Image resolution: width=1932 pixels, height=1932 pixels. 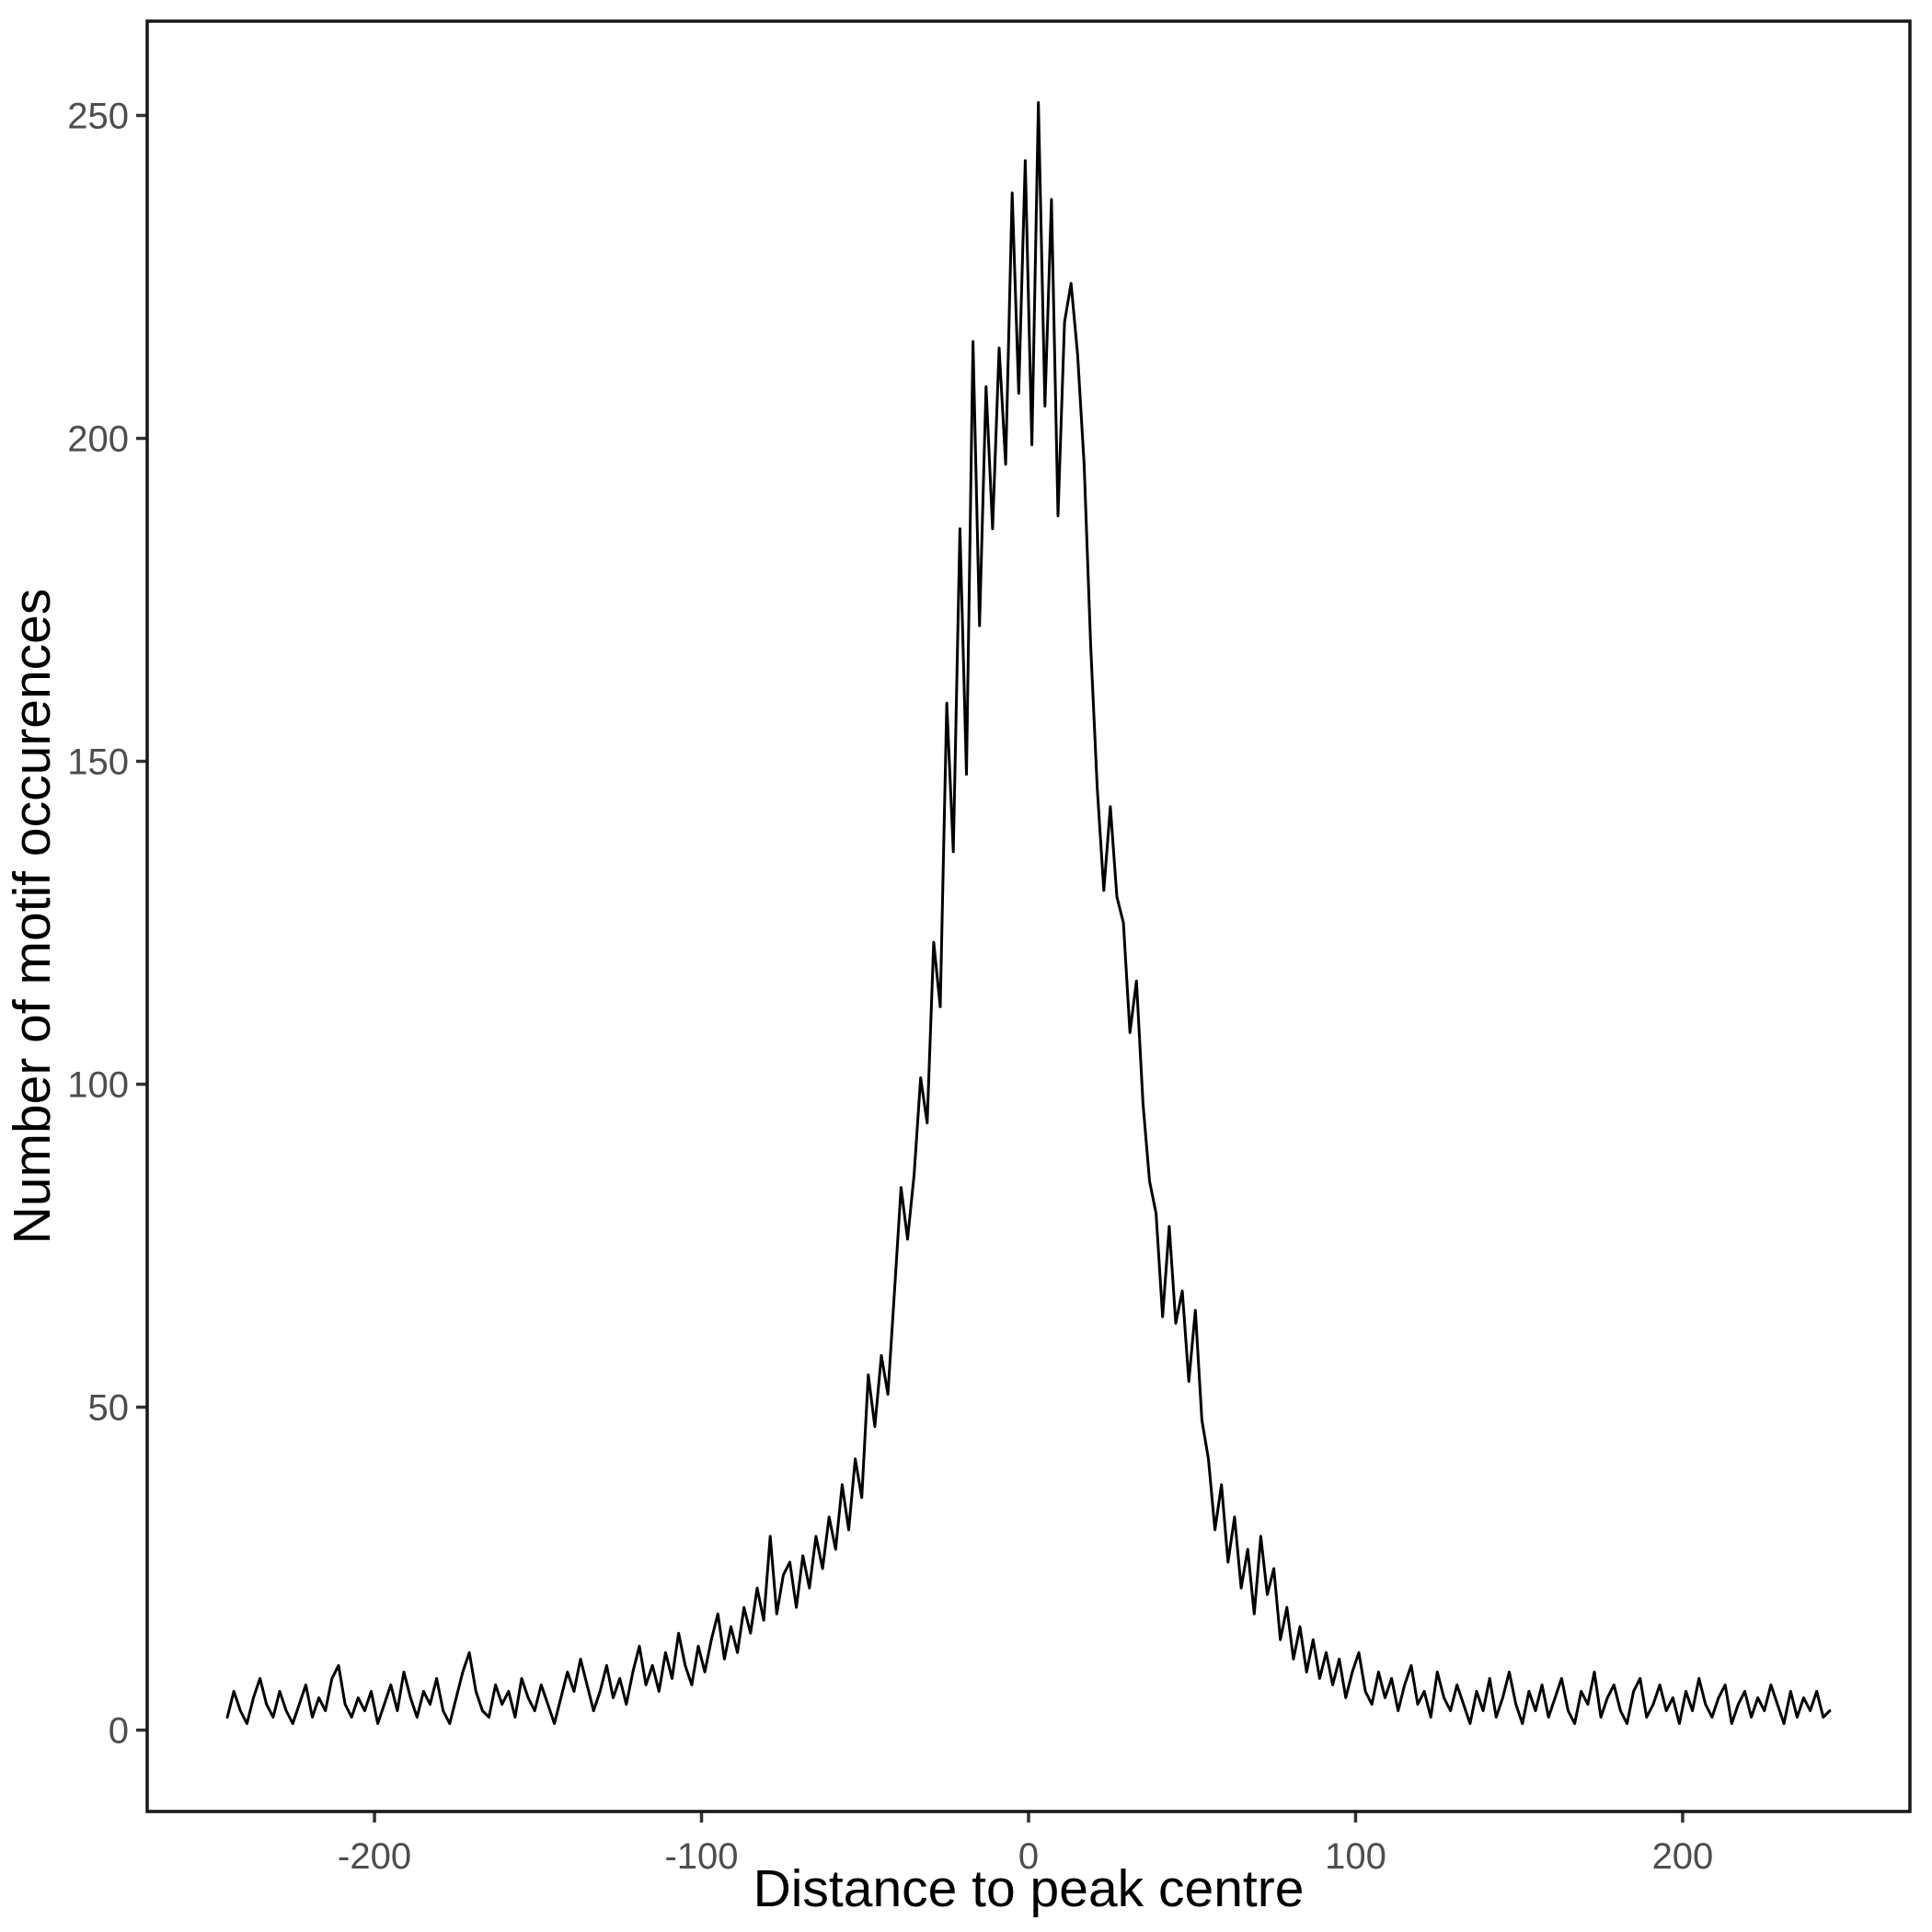 I want to click on y-tick-label: 100, so click(x=98, y=1085).